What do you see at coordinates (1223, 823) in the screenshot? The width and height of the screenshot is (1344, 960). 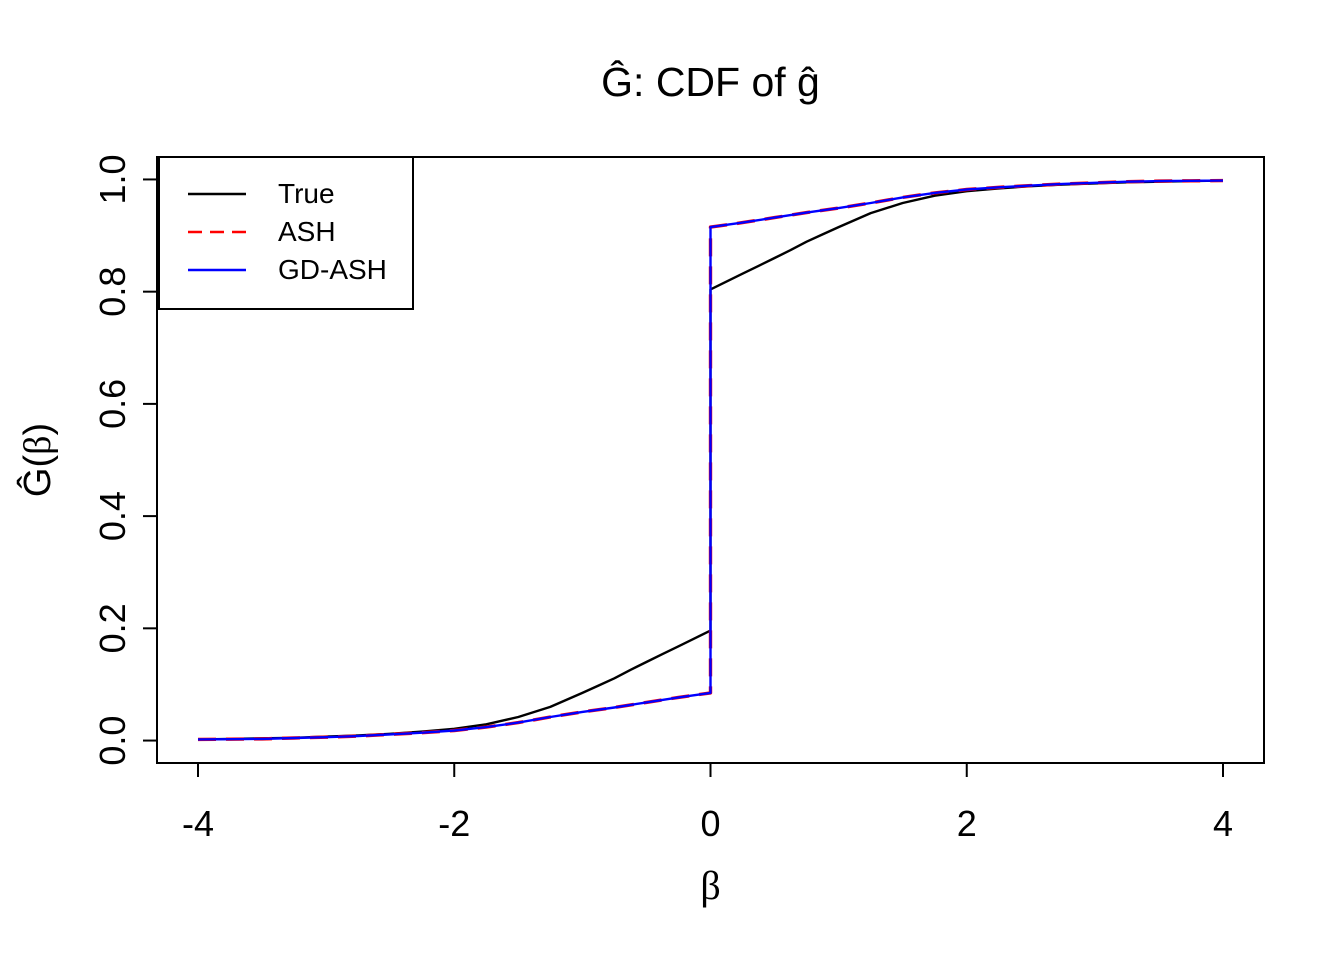 I see `x-tick-label: 4` at bounding box center [1223, 823].